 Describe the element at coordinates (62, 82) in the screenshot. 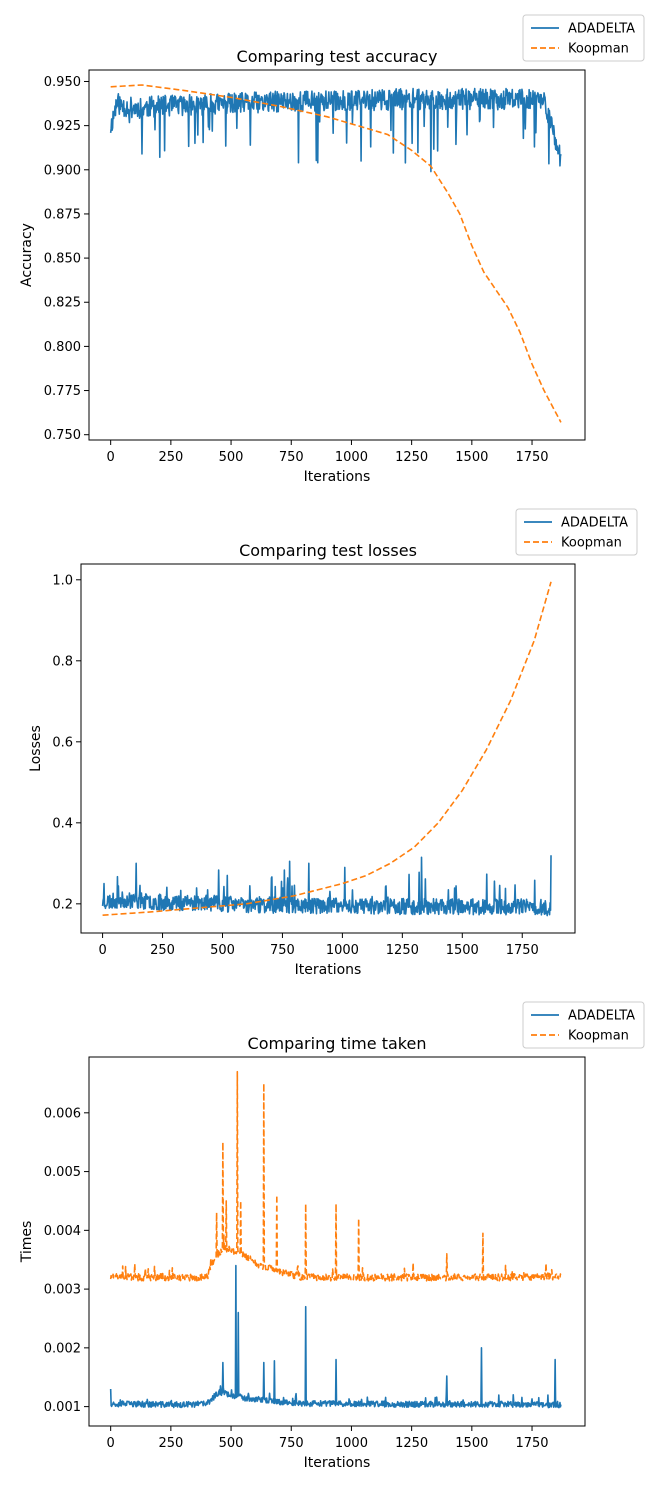

I see `y-tick-label: 0.950` at that location.